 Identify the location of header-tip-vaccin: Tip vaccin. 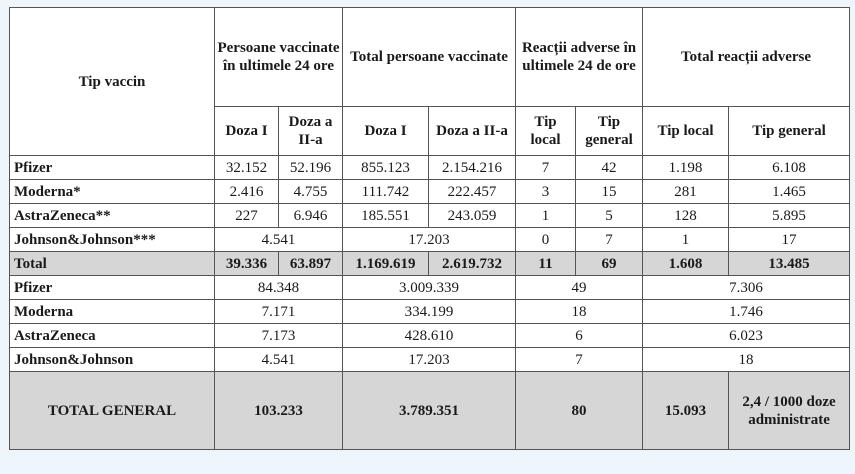
(112, 81).